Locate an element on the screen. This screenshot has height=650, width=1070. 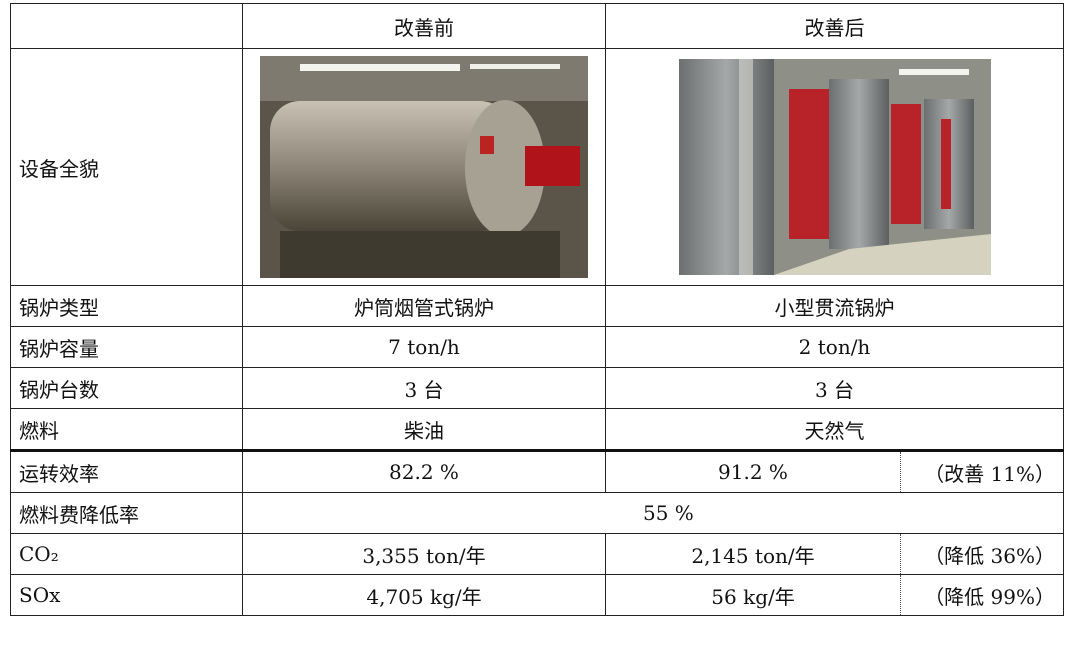
before-cell: 4,705 kg/年 is located at coordinates (424, 595).